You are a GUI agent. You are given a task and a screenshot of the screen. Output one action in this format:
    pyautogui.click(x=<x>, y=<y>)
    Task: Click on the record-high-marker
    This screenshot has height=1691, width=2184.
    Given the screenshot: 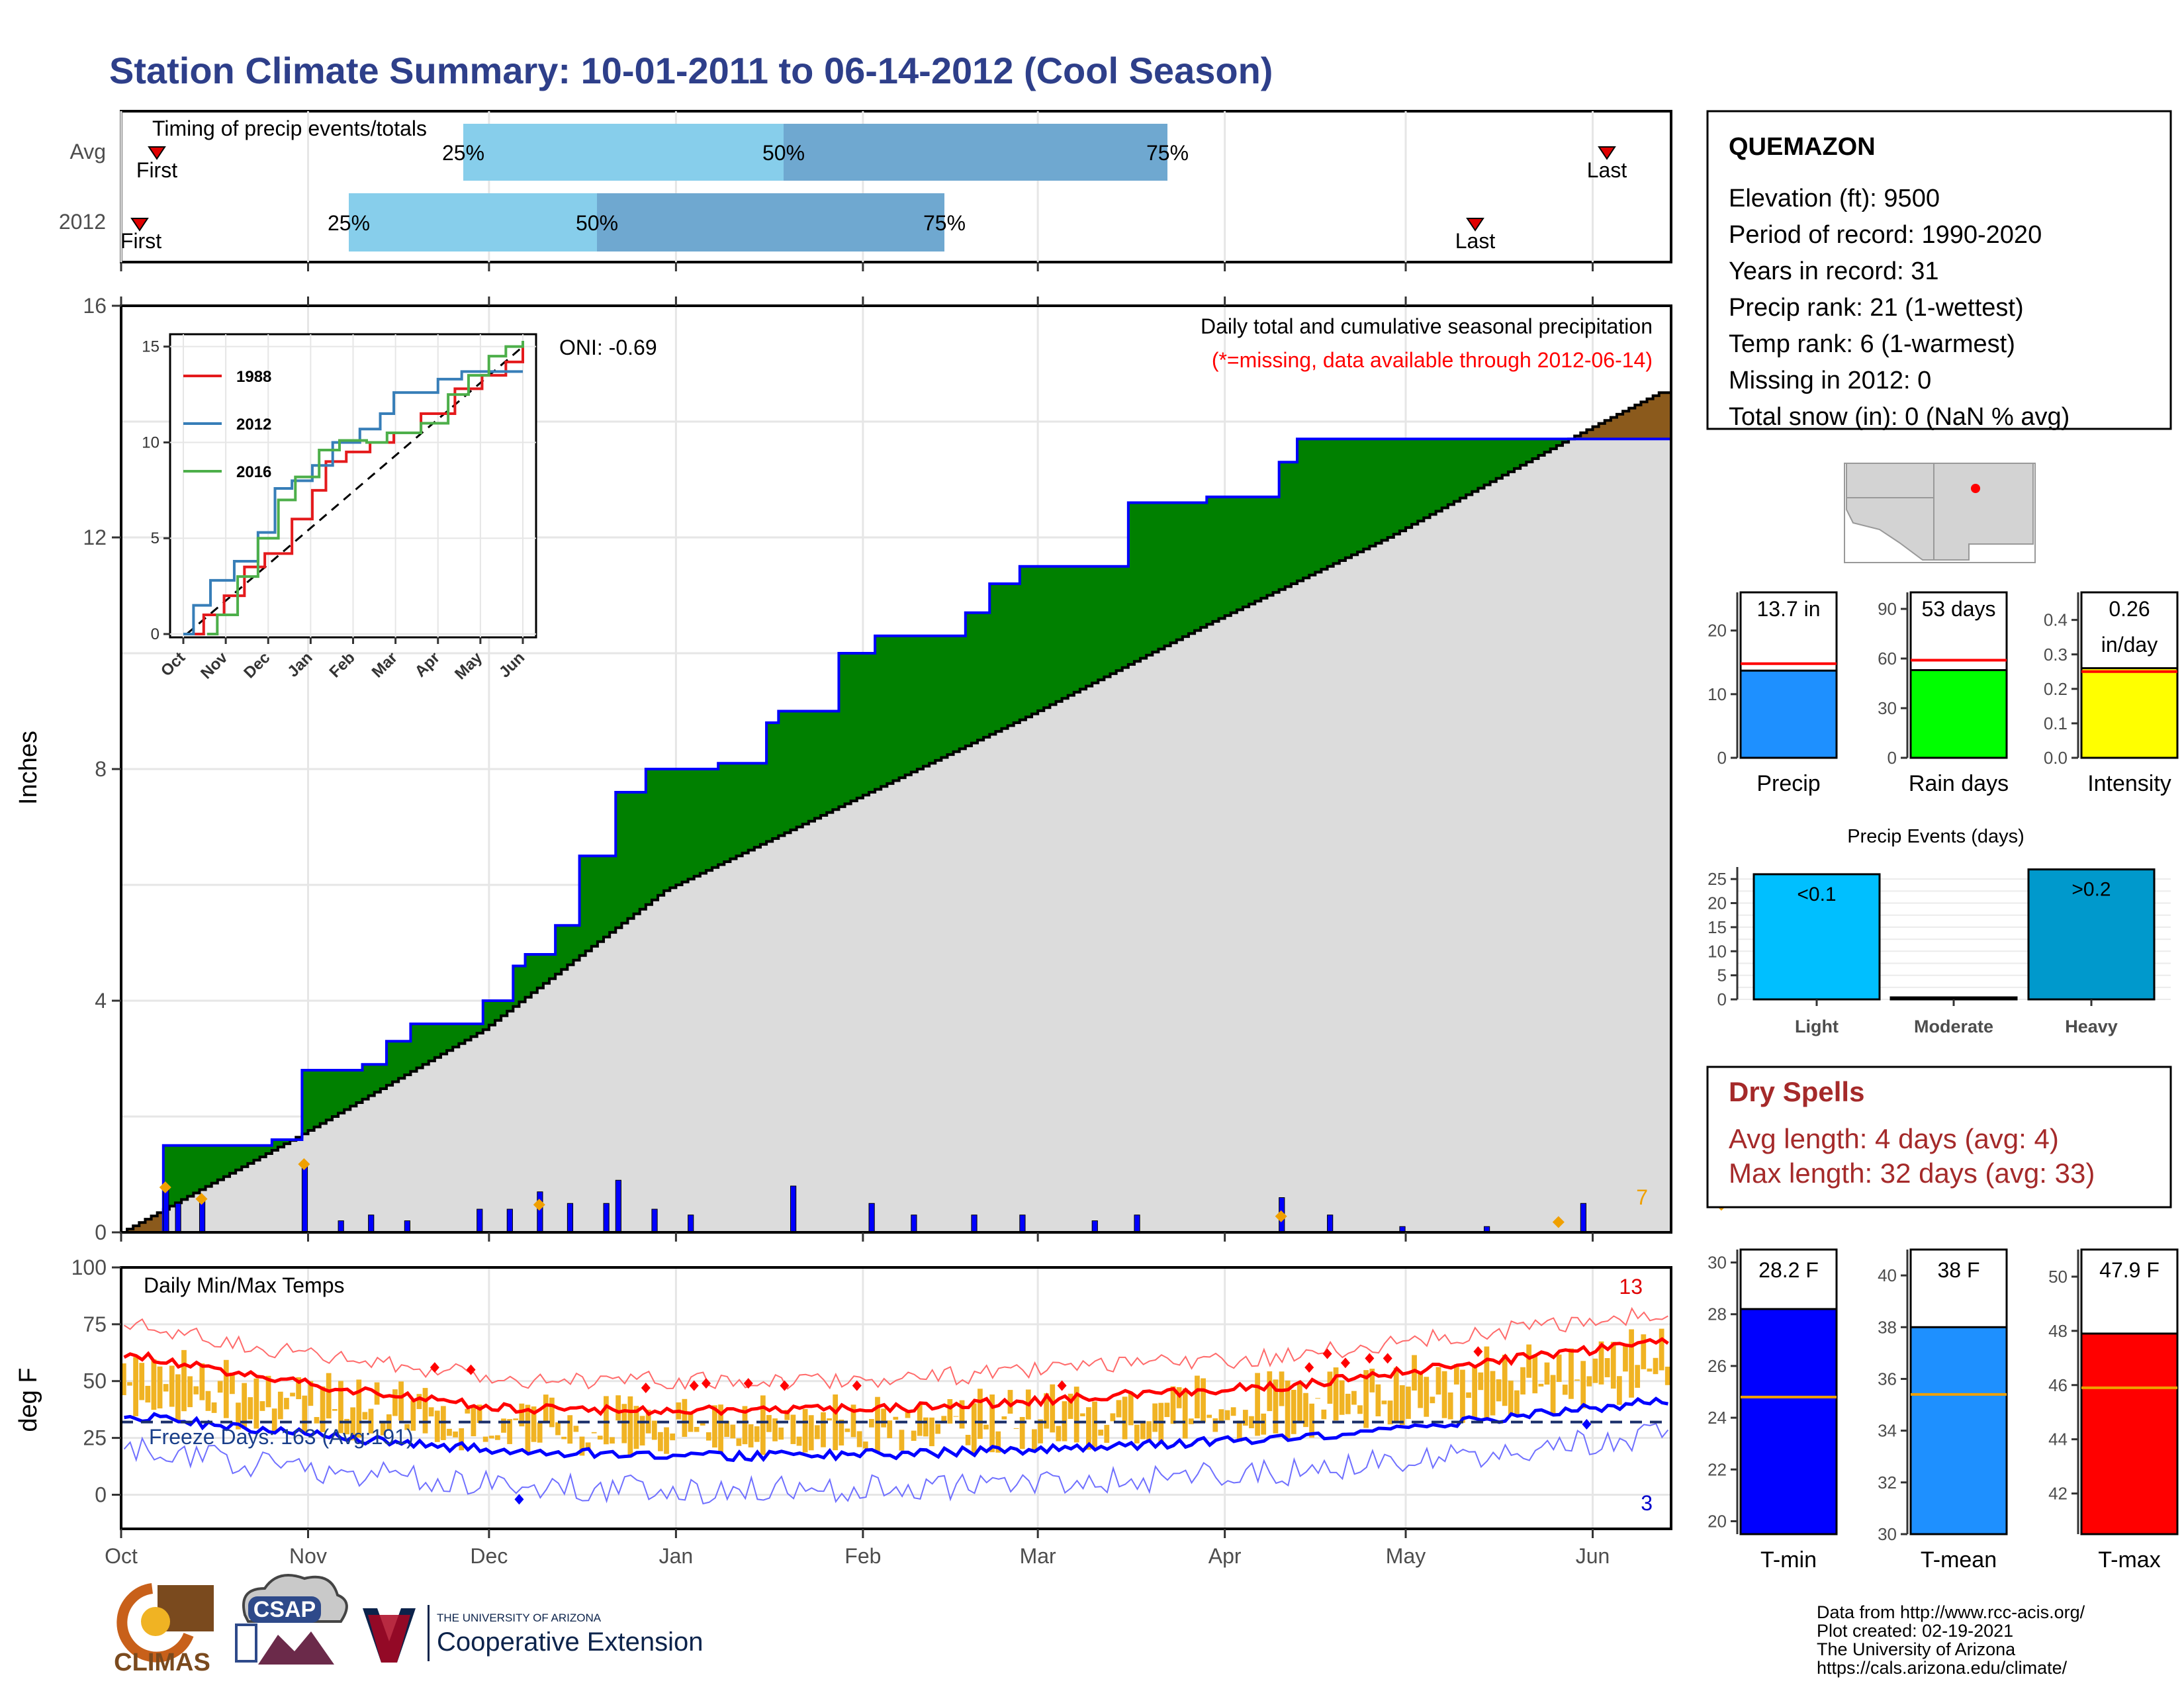 What is the action you would take?
    pyautogui.click(x=1062, y=1386)
    